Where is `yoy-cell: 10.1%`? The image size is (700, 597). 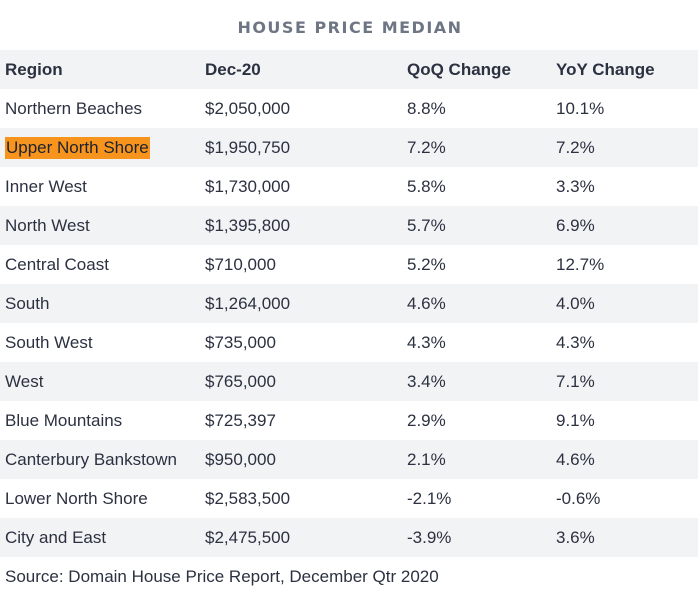 yoy-cell: 10.1% is located at coordinates (580, 108).